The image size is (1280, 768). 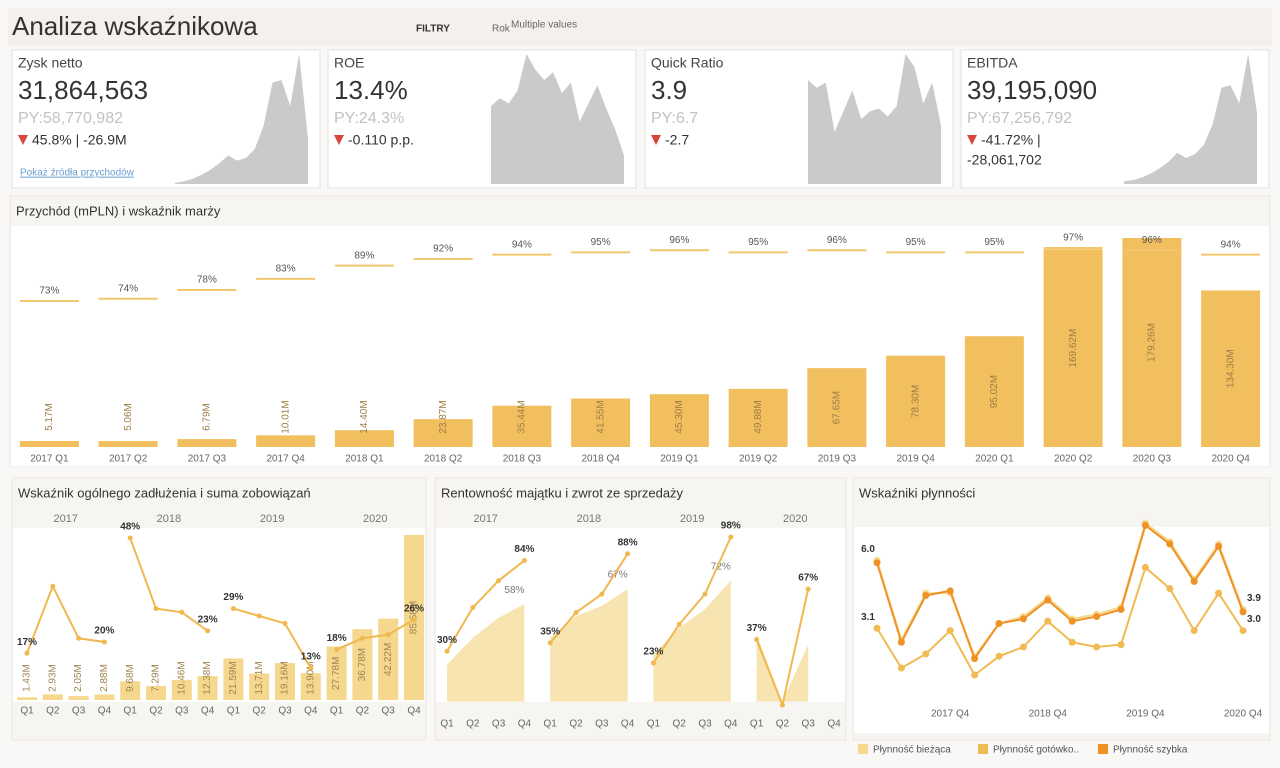 What do you see at coordinates (522, 244) in the screenshot?
I see `margin-label: 94%` at bounding box center [522, 244].